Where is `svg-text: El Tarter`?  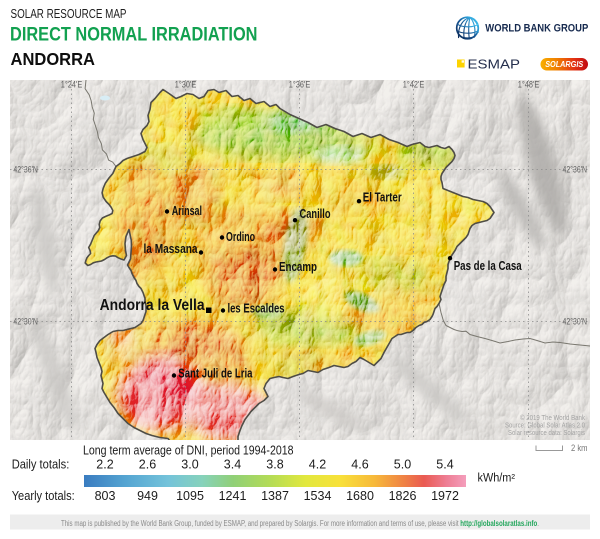 svg-text: El Tarter is located at coordinates (382, 196).